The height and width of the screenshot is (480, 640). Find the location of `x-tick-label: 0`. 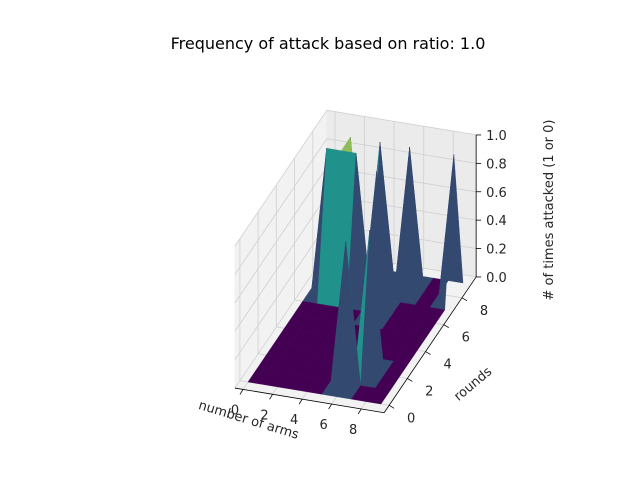

x-tick-label: 0 is located at coordinates (235, 410).